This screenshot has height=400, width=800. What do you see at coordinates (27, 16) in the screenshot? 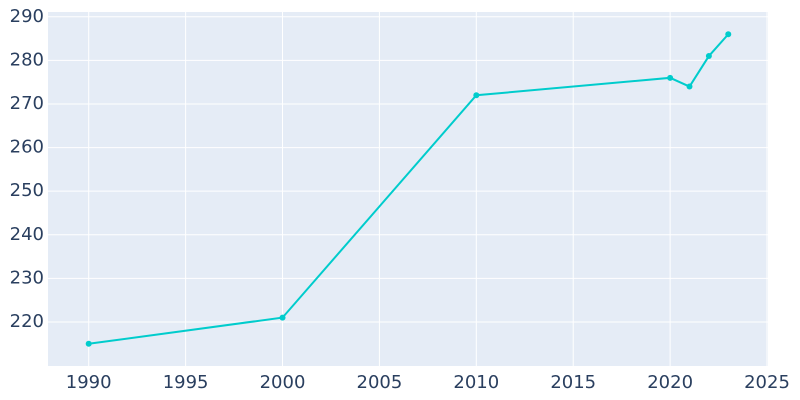
I see `y-tick-label: 290` at bounding box center [27, 16].